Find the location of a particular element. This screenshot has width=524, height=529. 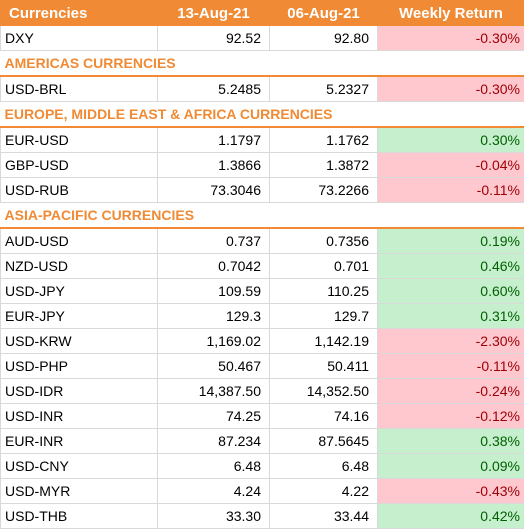

section-title: AMERICAS CURRENCIES is located at coordinates (262, 64).